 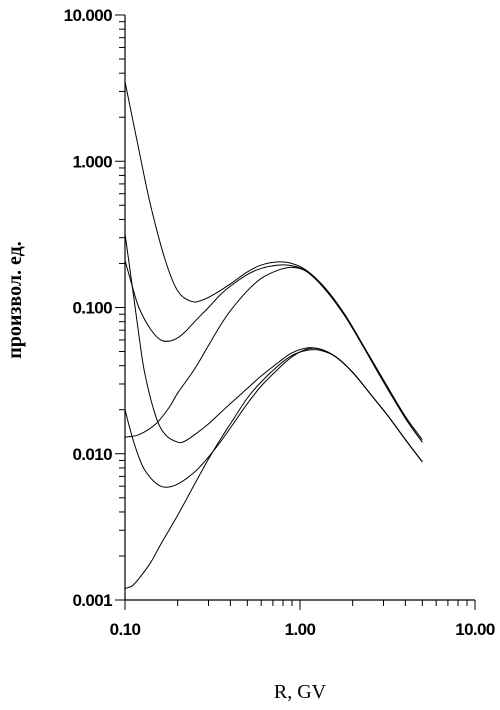 What do you see at coordinates (300, 692) in the screenshot?
I see `x-axis-title: R, GV` at bounding box center [300, 692].